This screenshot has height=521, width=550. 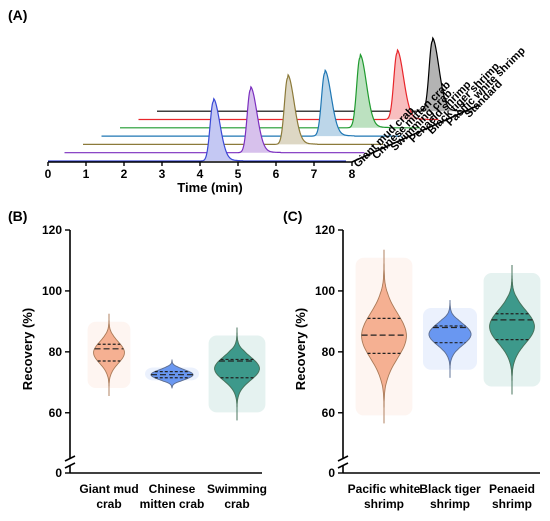 I want to click on category-label: Giant mud, so click(x=108, y=489).